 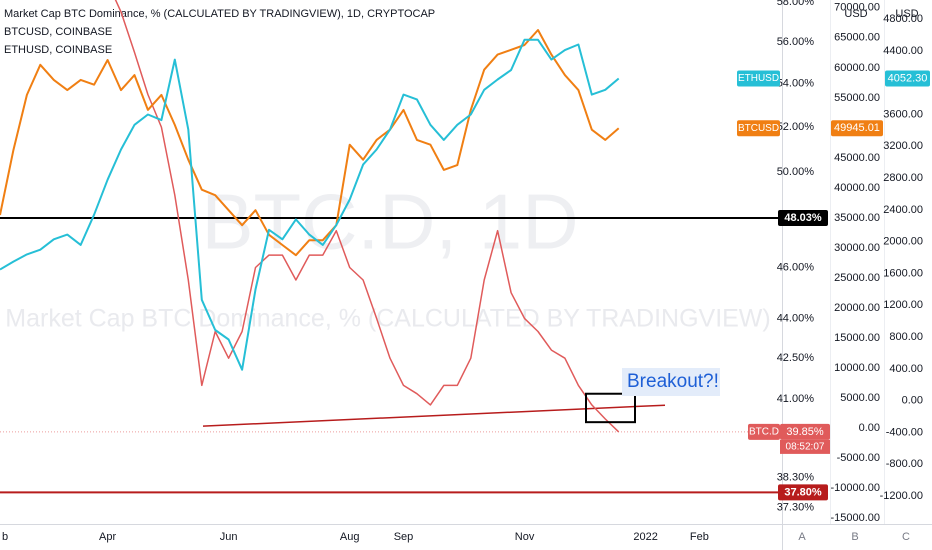 I want to click on y-tick-label: 60000.00, so click(x=857, y=68).